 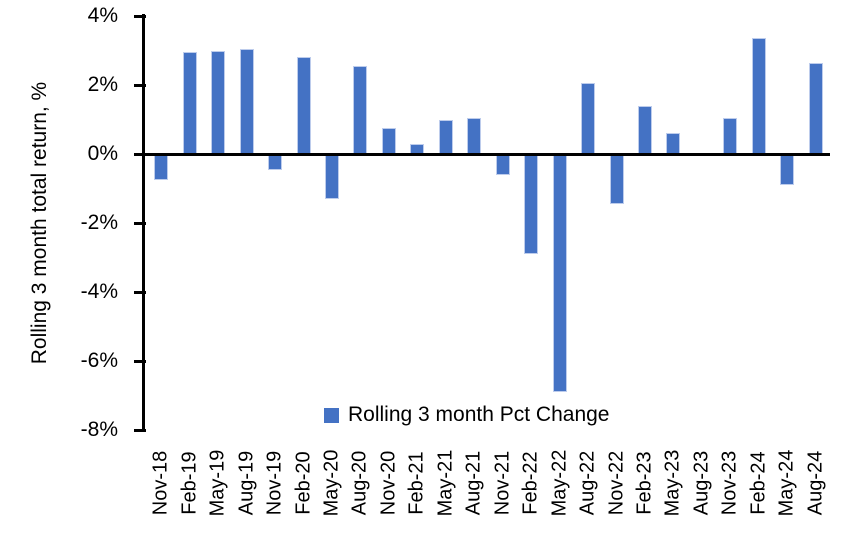 I want to click on legend: Rolling 3 month Pct Change, so click(x=467, y=415).